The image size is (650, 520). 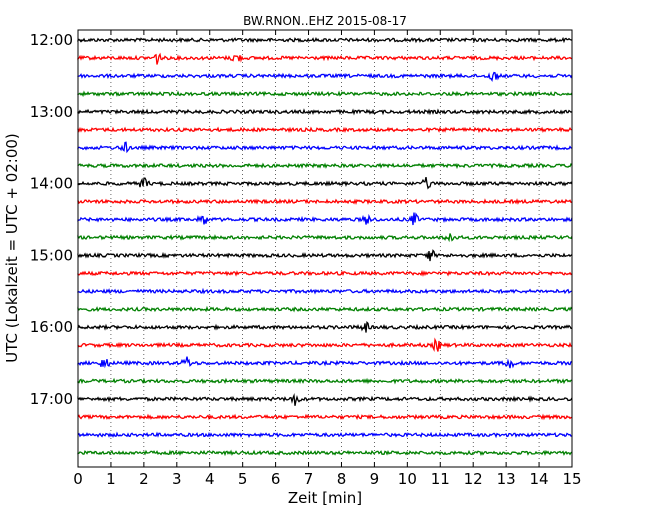 What do you see at coordinates (51, 40) in the screenshot?
I see `y-tick-label: 12:00` at bounding box center [51, 40].